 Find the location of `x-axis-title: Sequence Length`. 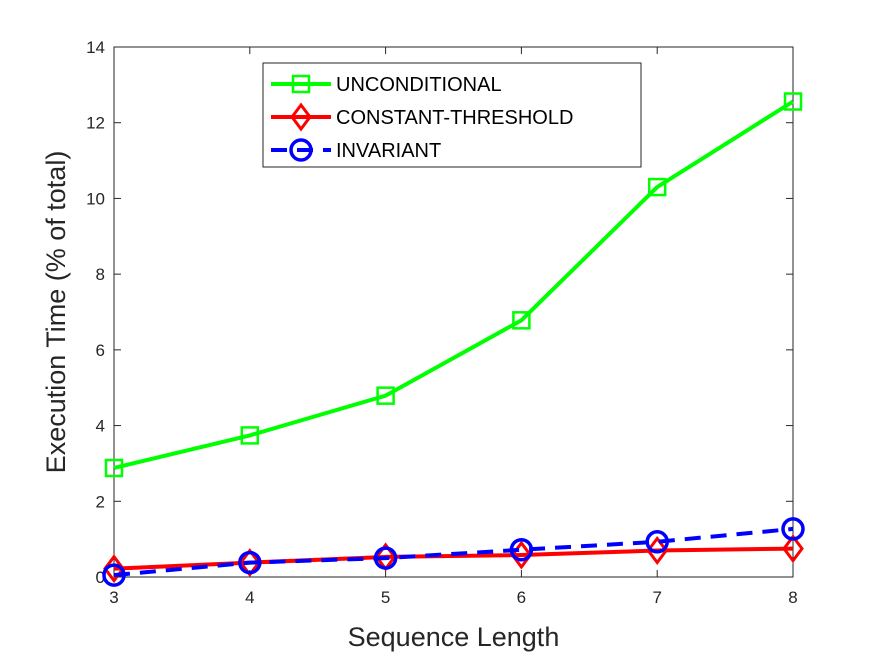

x-axis-title: Sequence Length is located at coordinates (454, 637).